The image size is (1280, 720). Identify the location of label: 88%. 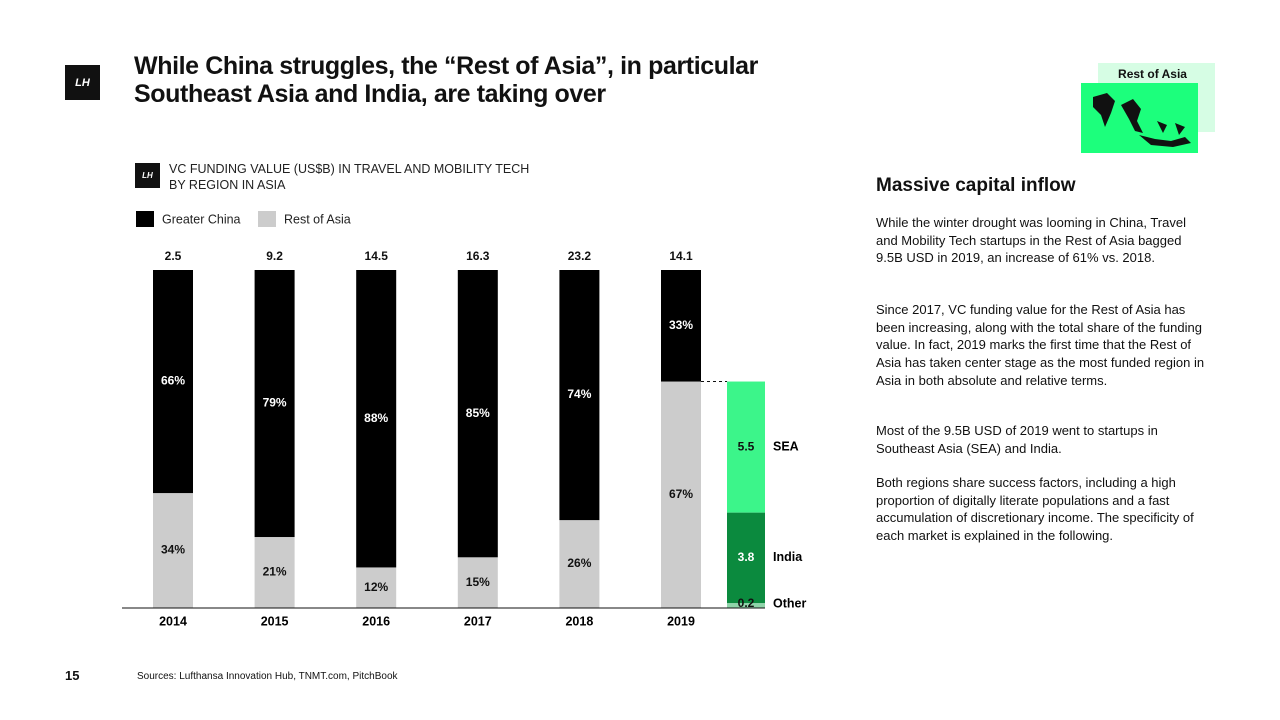
(376, 418).